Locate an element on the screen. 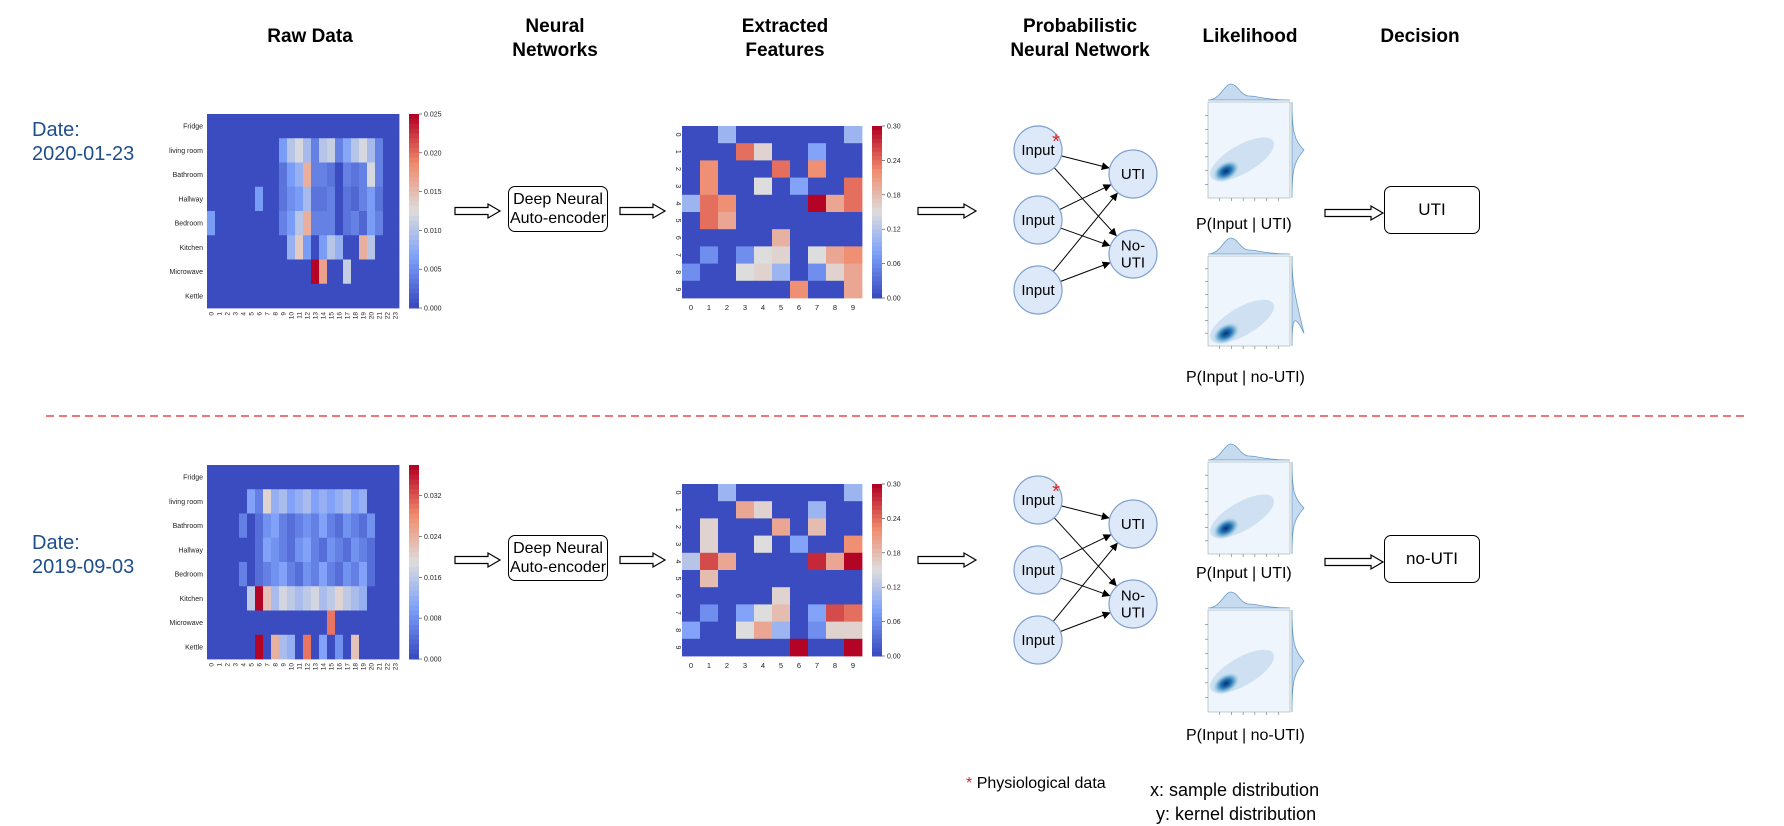 The height and width of the screenshot is (826, 1784). heatmap-row-label: 2 is located at coordinates (677, 169).